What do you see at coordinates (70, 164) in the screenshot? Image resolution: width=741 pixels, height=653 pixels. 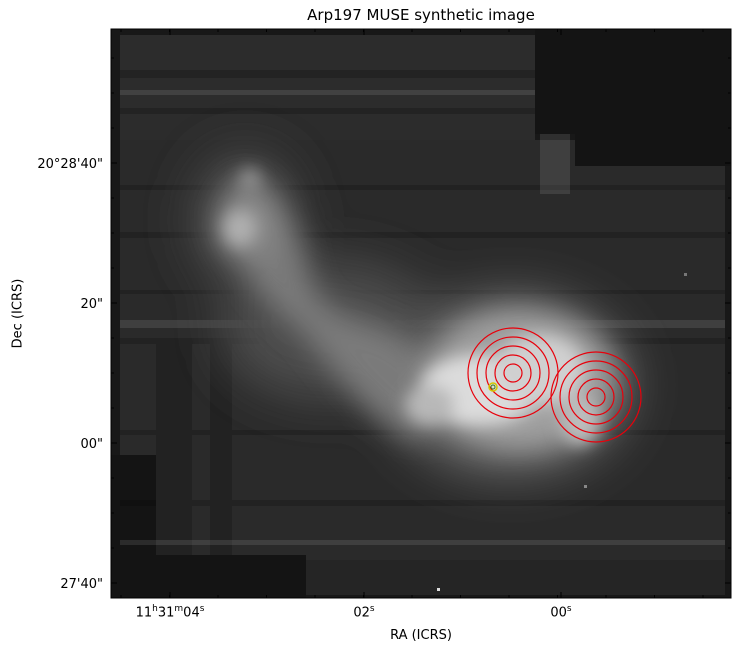 I see `y-tick-label: 20°28'40"` at bounding box center [70, 164].